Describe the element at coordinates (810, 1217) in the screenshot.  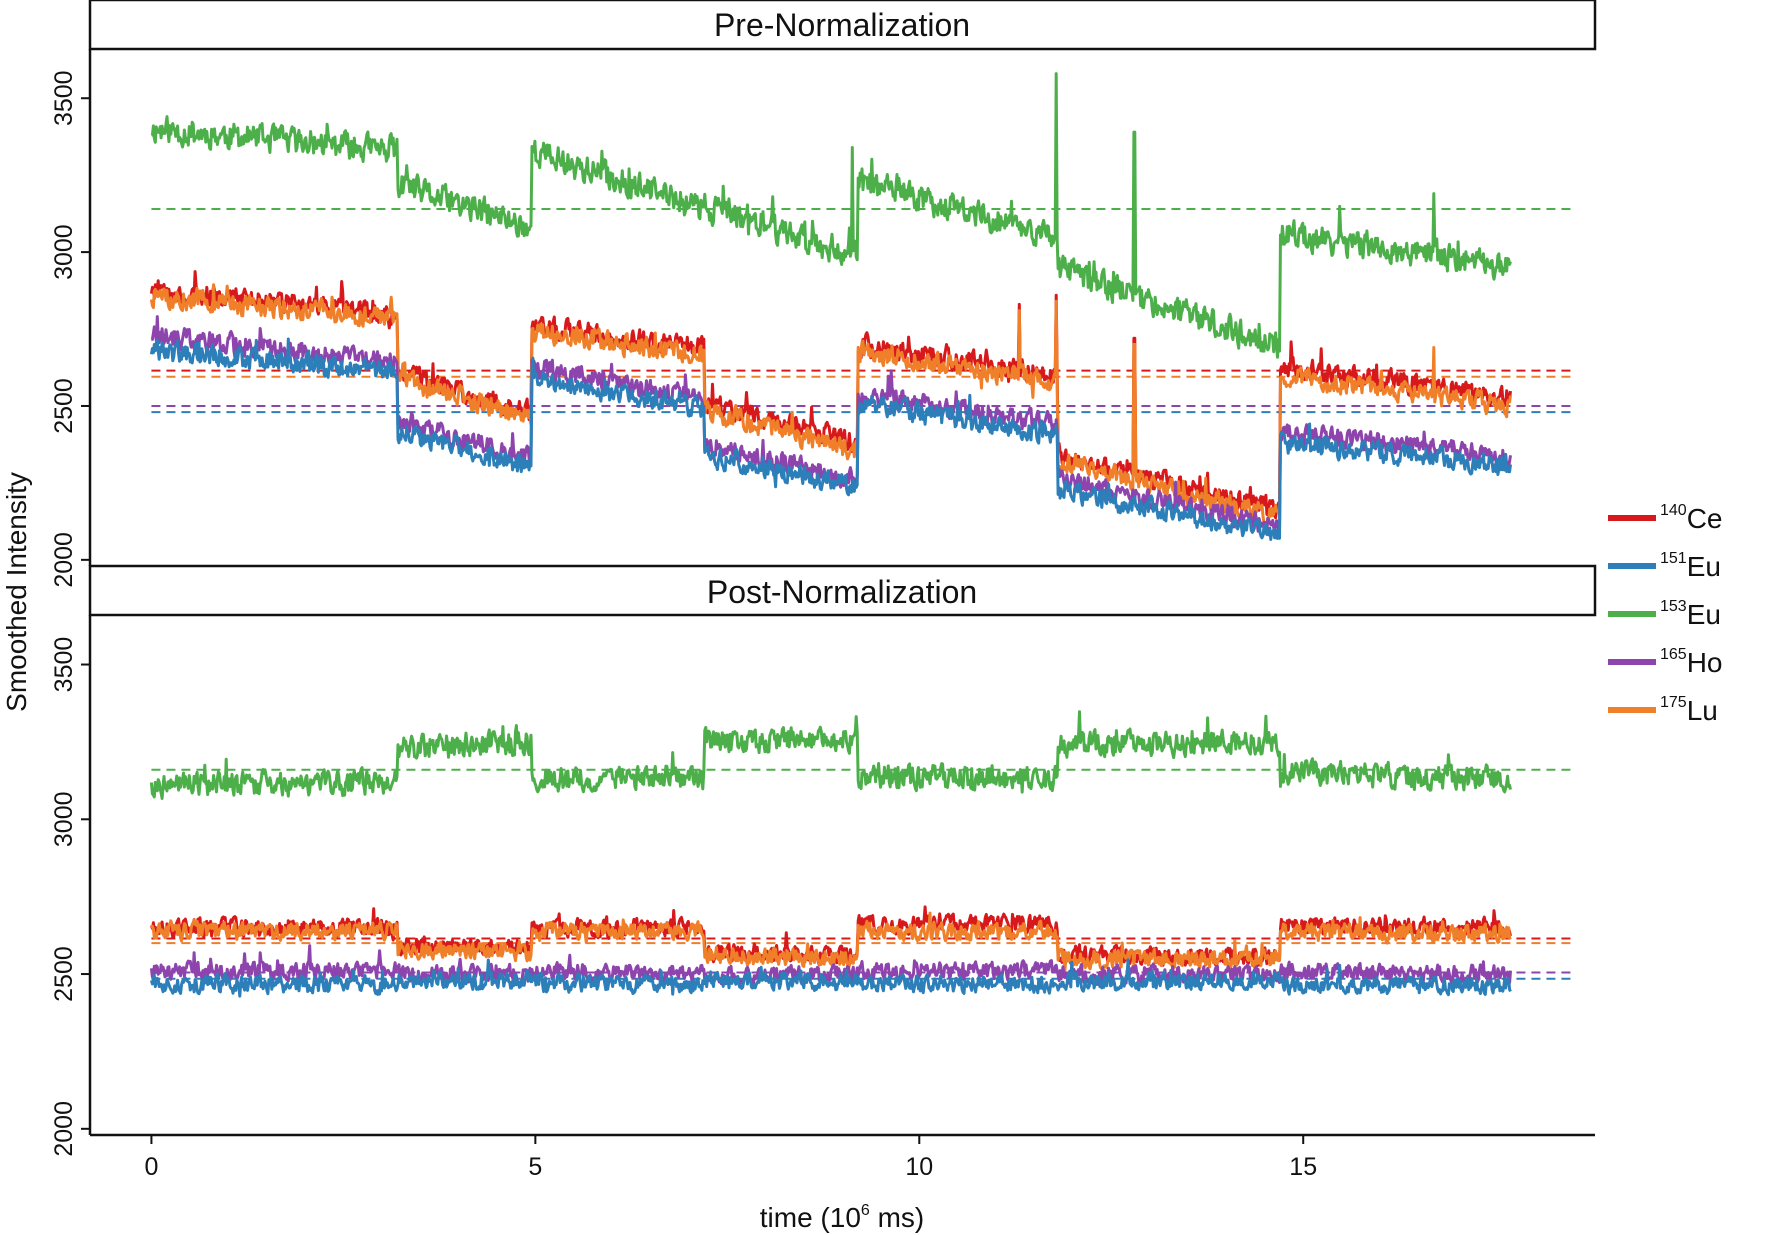
I see `x-axis-title-main: time (10` at that location.